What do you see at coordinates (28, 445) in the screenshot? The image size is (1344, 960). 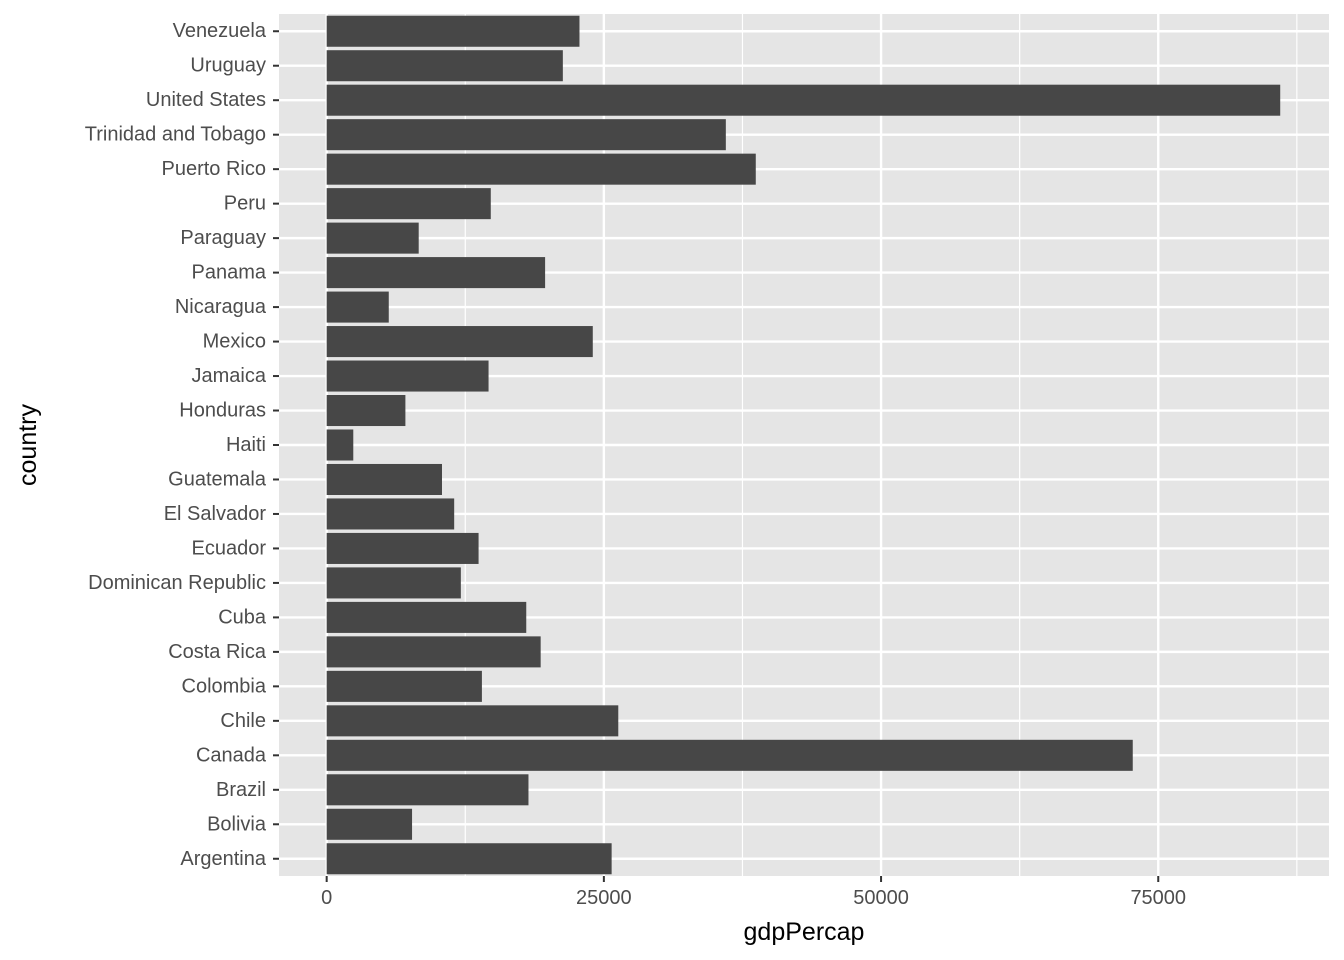 I see `y-axis-title: country` at bounding box center [28, 445].